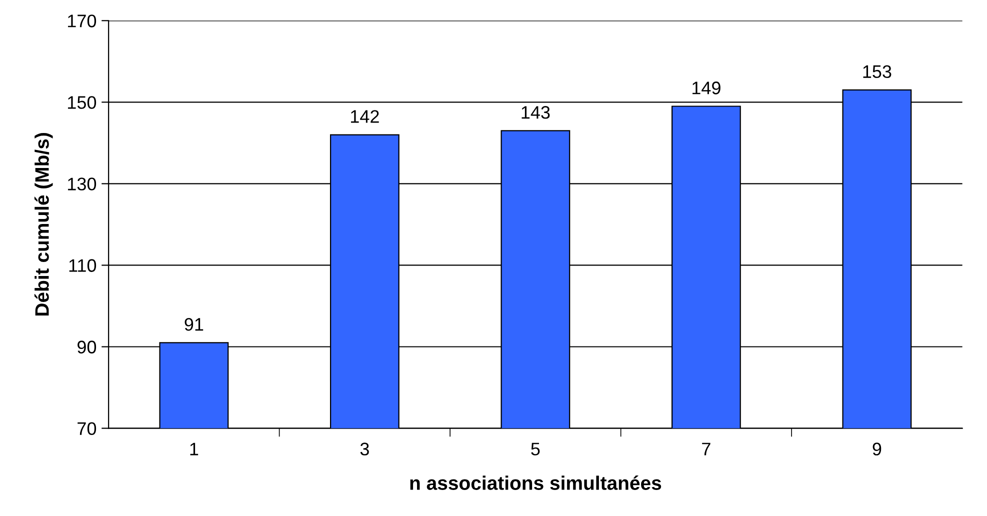 This screenshot has height=516, width=987. I want to click on x-tick-label: 9, so click(877, 449).